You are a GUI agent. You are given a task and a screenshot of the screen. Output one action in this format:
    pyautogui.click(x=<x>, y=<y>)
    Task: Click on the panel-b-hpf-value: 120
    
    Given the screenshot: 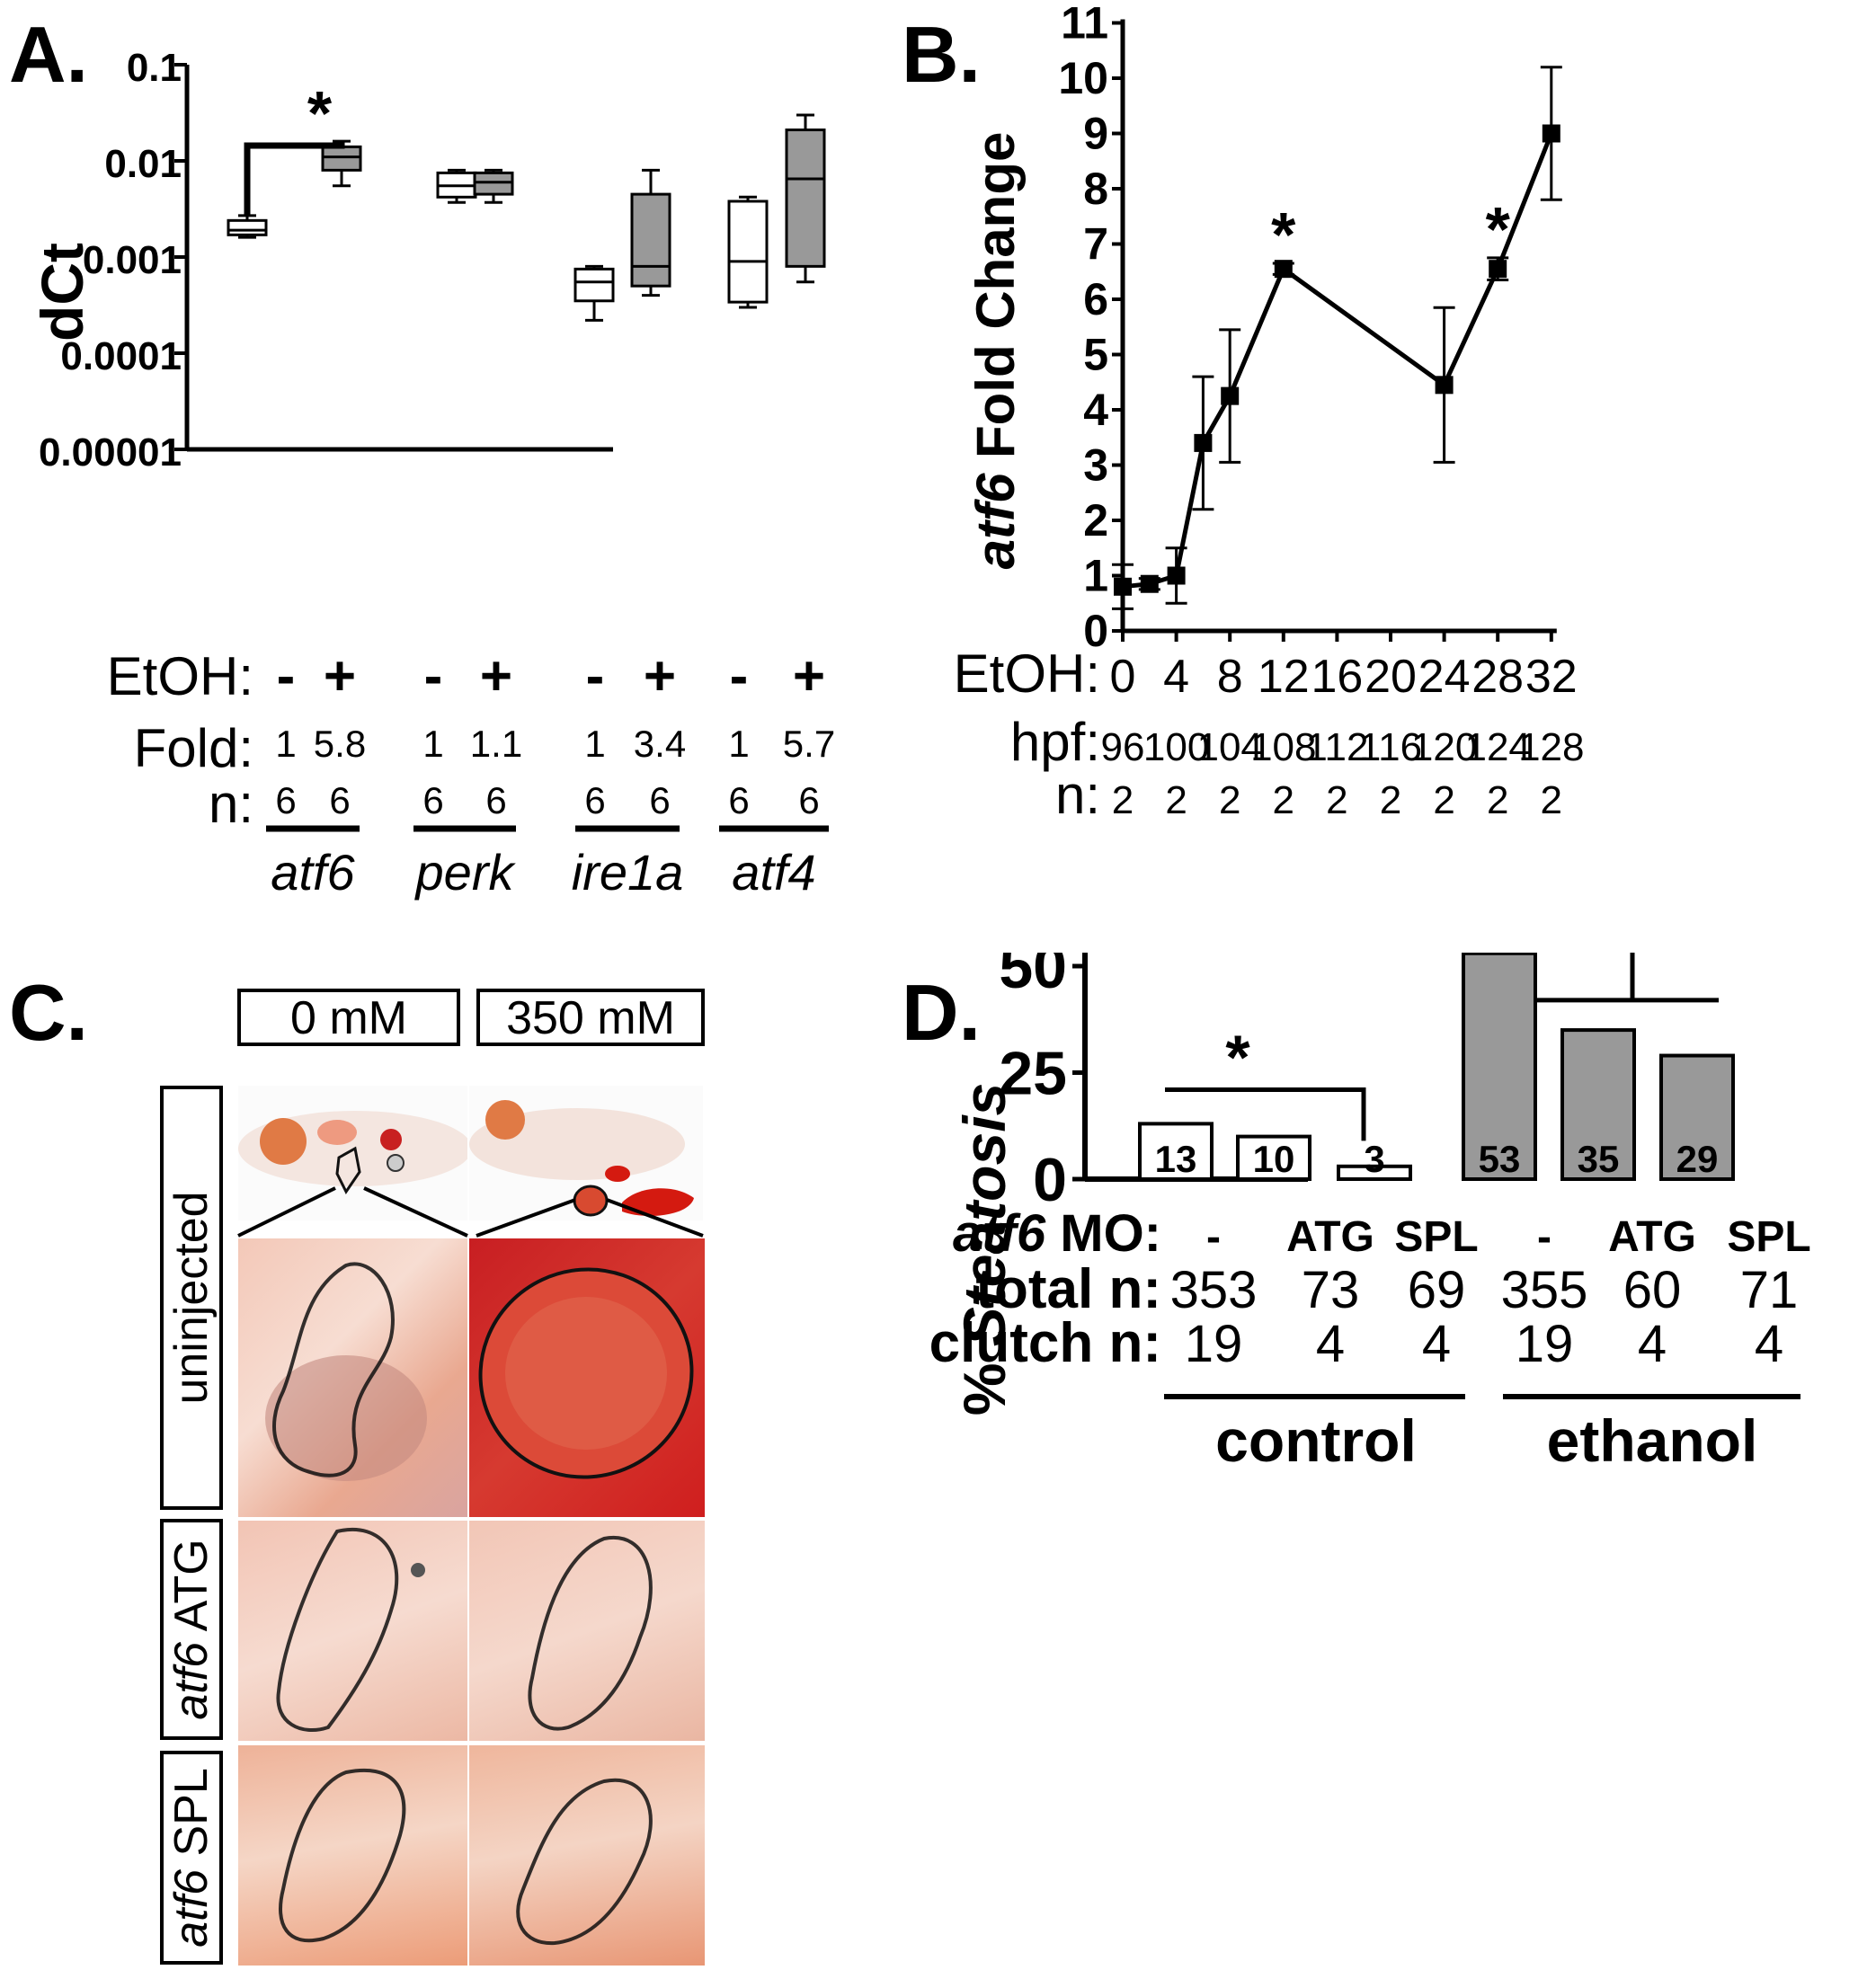 What is the action you would take?
    pyautogui.click(x=1444, y=747)
    